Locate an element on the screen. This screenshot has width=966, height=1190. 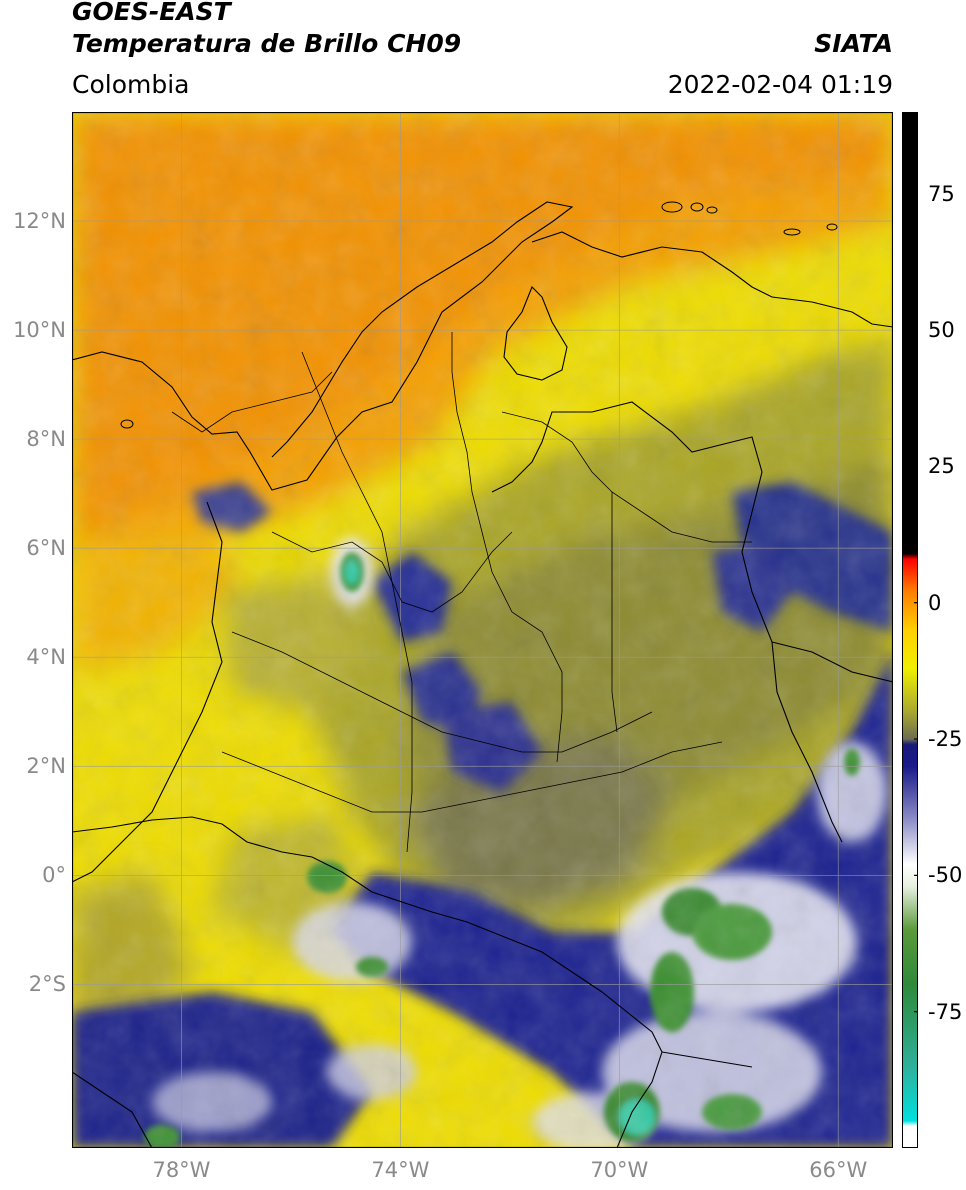
islands is located at coordinates (479, 315).